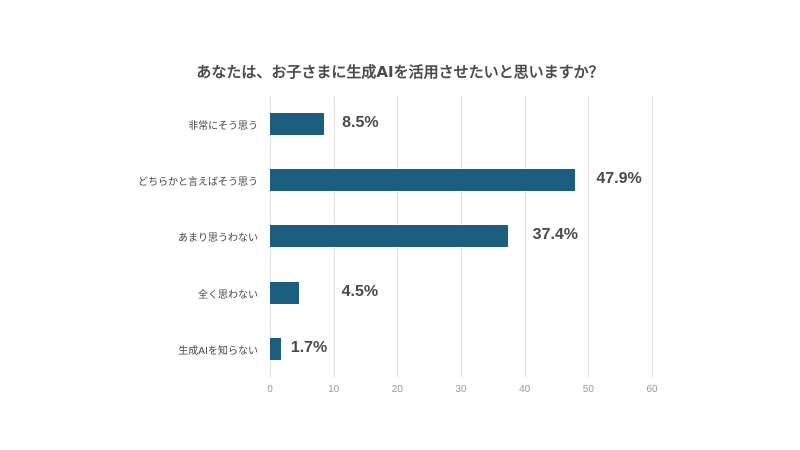 This screenshot has width=800, height=450. Describe the element at coordinates (218, 351) in the screenshot. I see `category-label: 生成AIを知らない` at that location.